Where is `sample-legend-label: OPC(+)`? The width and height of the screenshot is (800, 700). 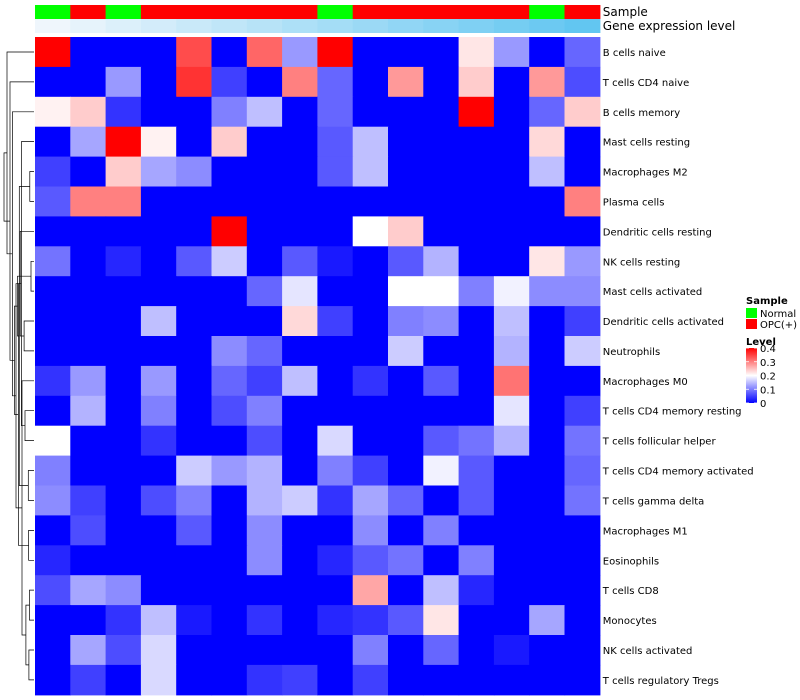
sample-legend-label: OPC(+) is located at coordinates (778, 325).